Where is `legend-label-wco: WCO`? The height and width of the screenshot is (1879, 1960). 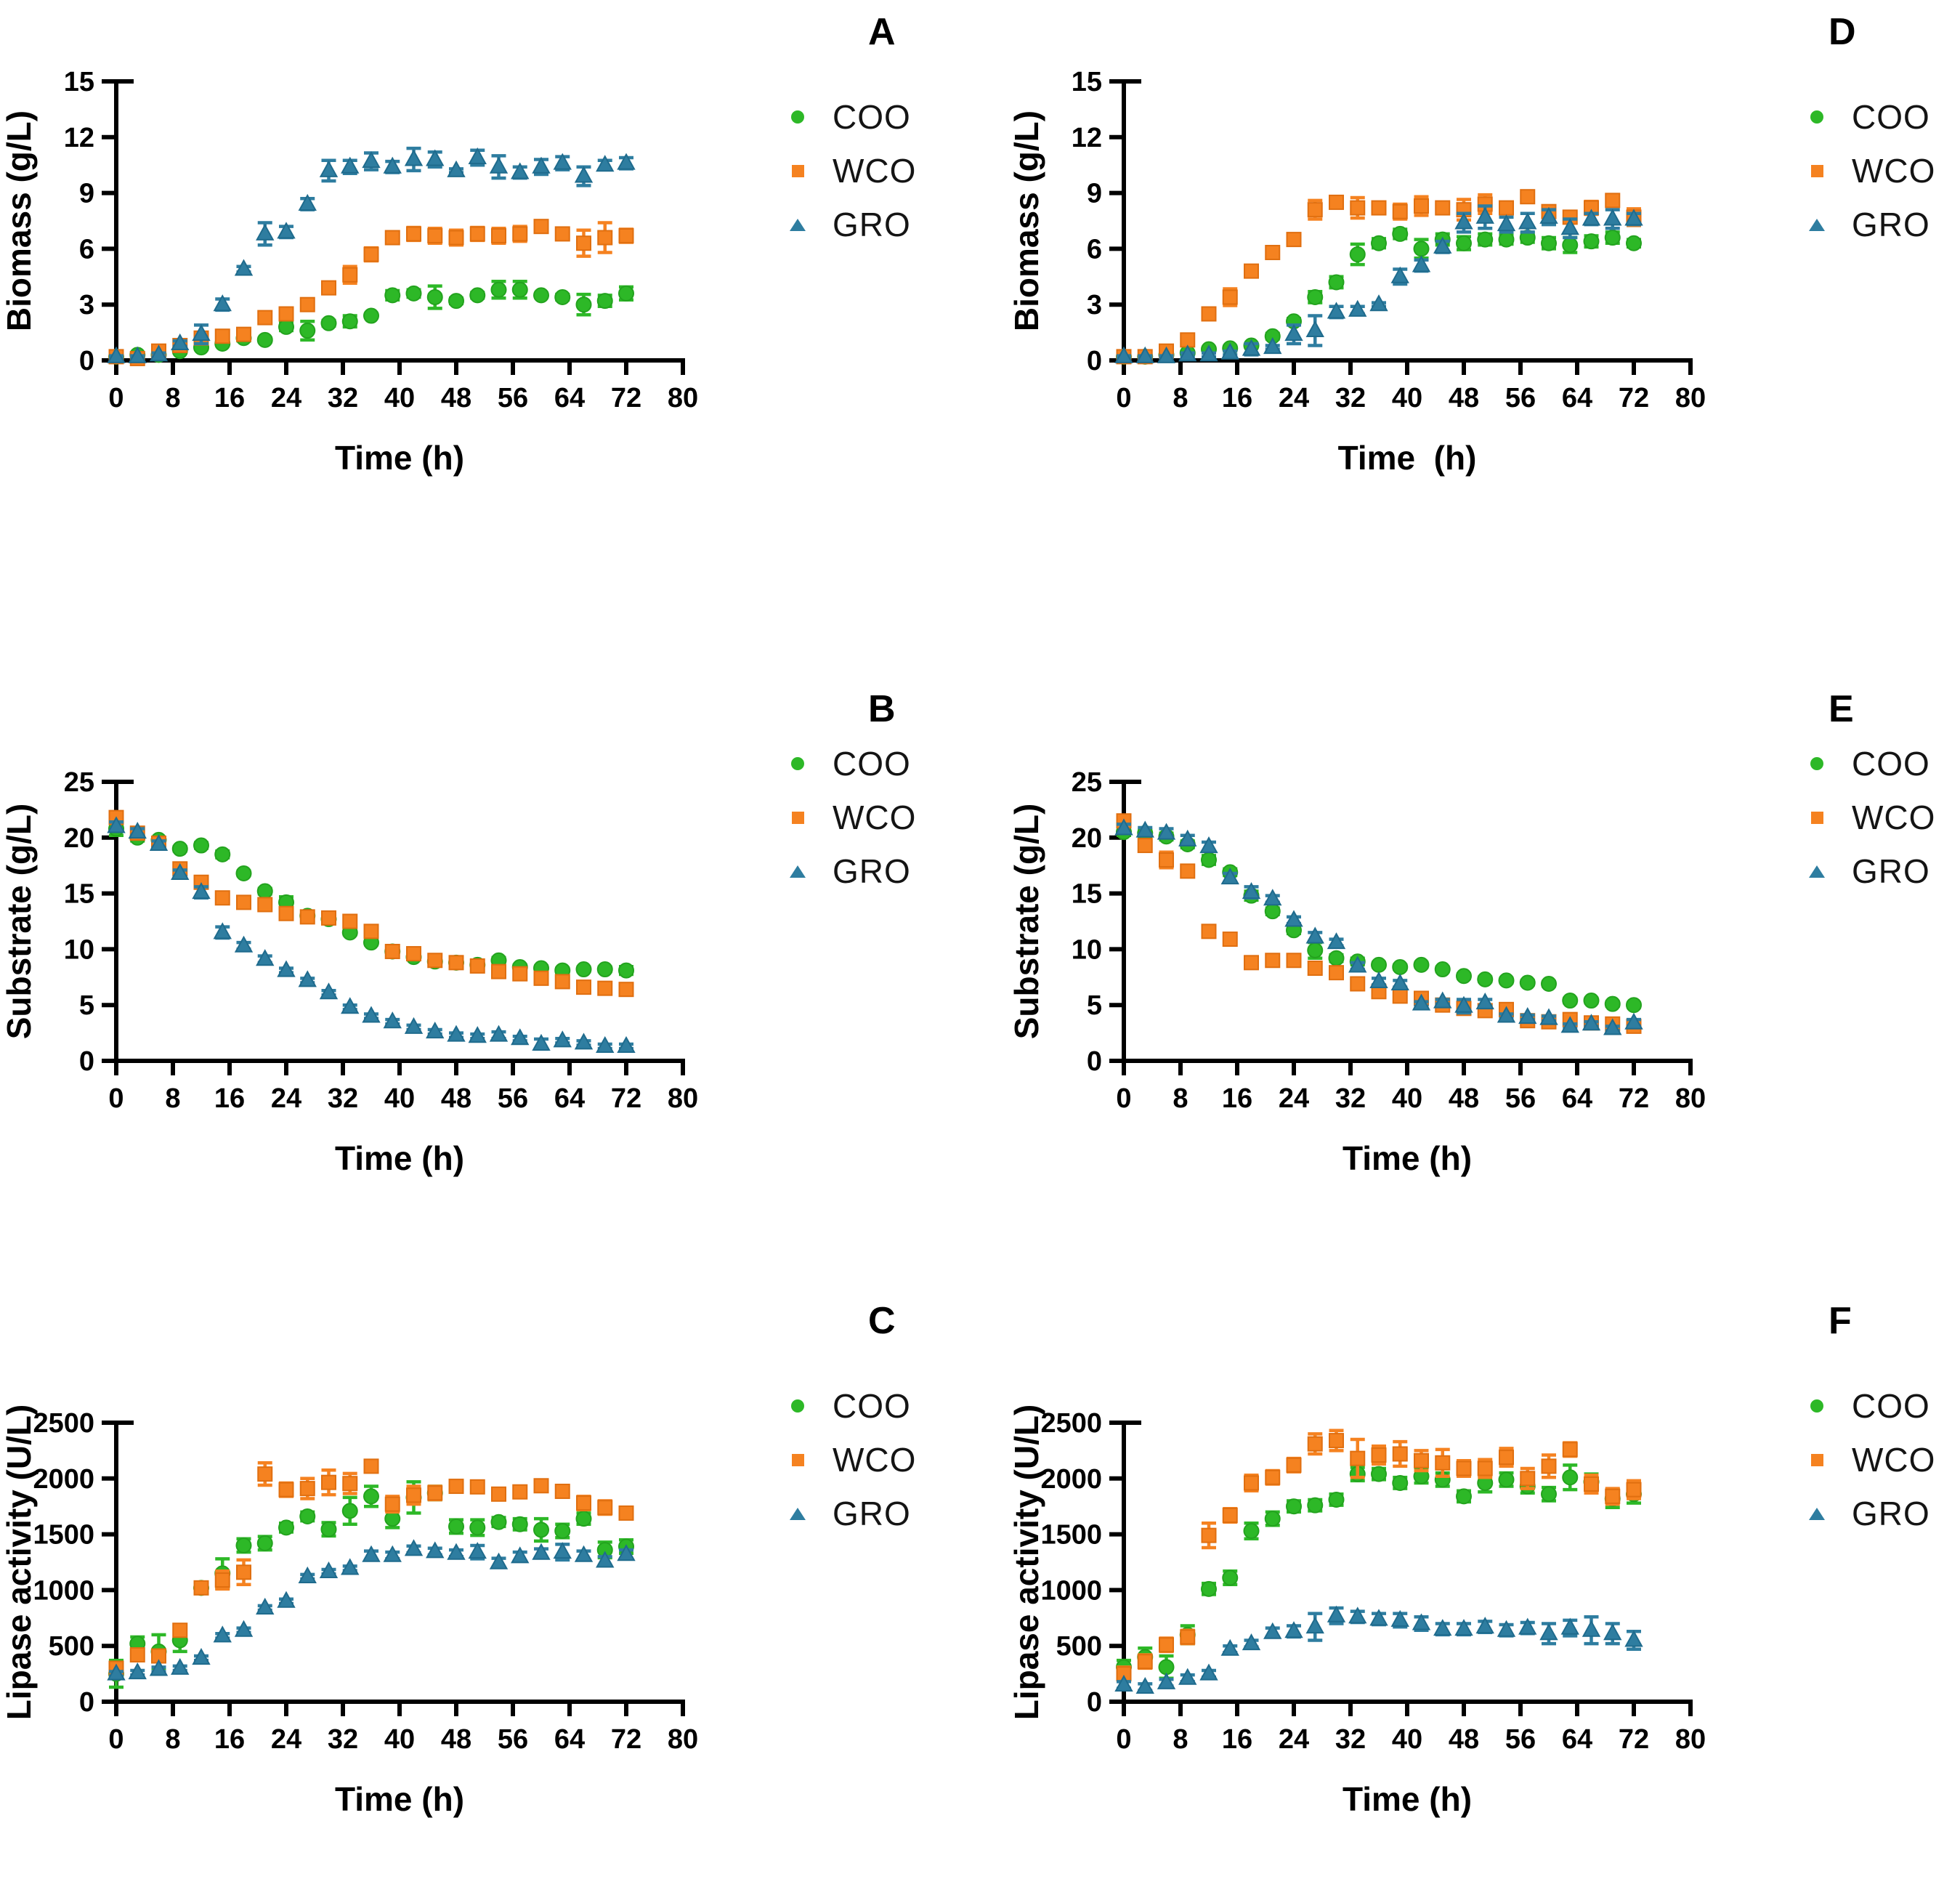 legend-label-wco: WCO is located at coordinates (875, 171).